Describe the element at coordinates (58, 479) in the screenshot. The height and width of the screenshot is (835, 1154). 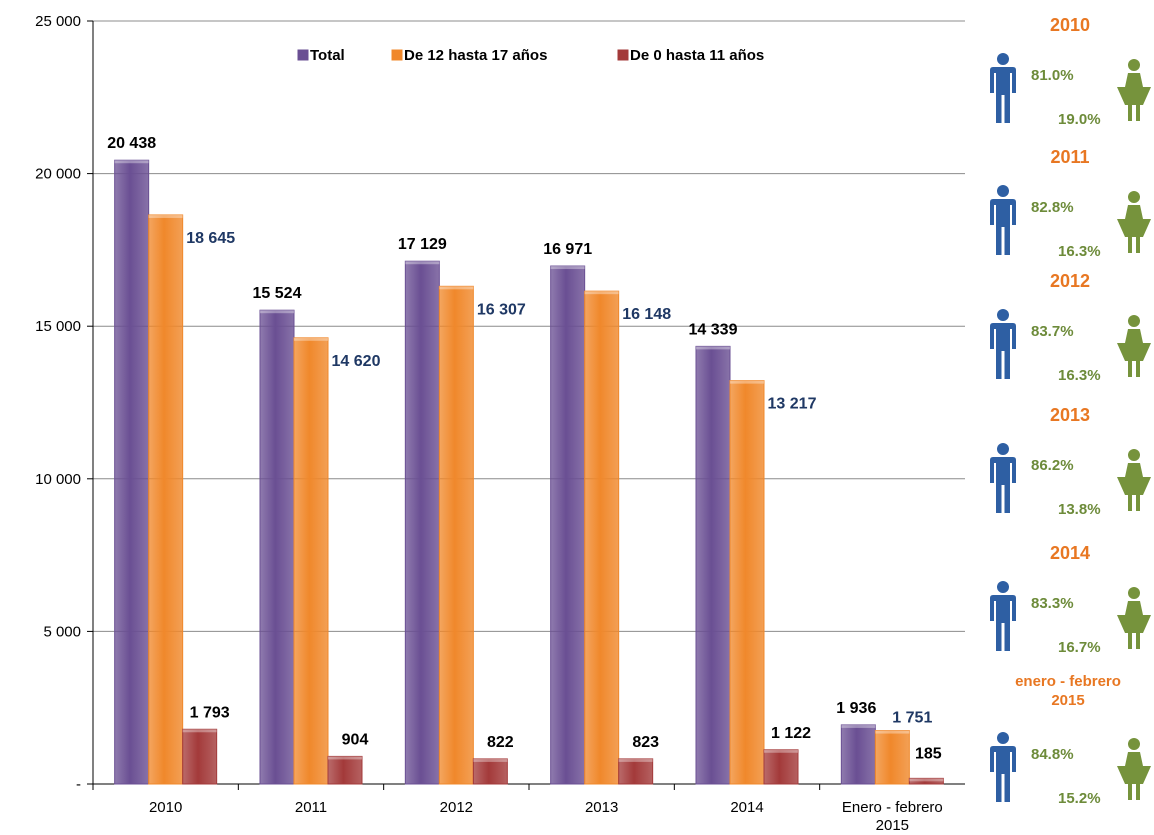
I see `y-tick-label: 10 000` at that location.